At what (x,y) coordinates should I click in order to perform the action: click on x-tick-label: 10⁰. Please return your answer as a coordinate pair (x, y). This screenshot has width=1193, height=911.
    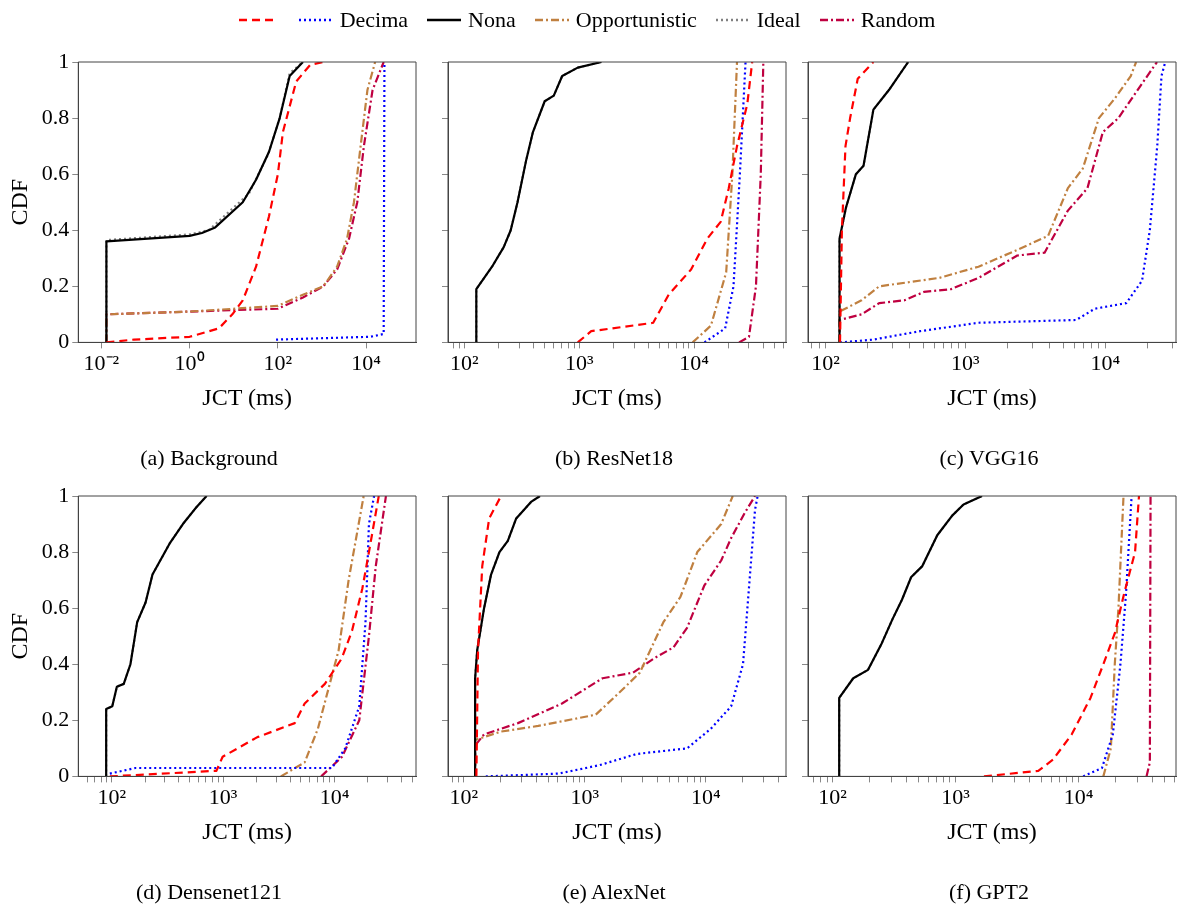
    Looking at the image, I should click on (189, 363).